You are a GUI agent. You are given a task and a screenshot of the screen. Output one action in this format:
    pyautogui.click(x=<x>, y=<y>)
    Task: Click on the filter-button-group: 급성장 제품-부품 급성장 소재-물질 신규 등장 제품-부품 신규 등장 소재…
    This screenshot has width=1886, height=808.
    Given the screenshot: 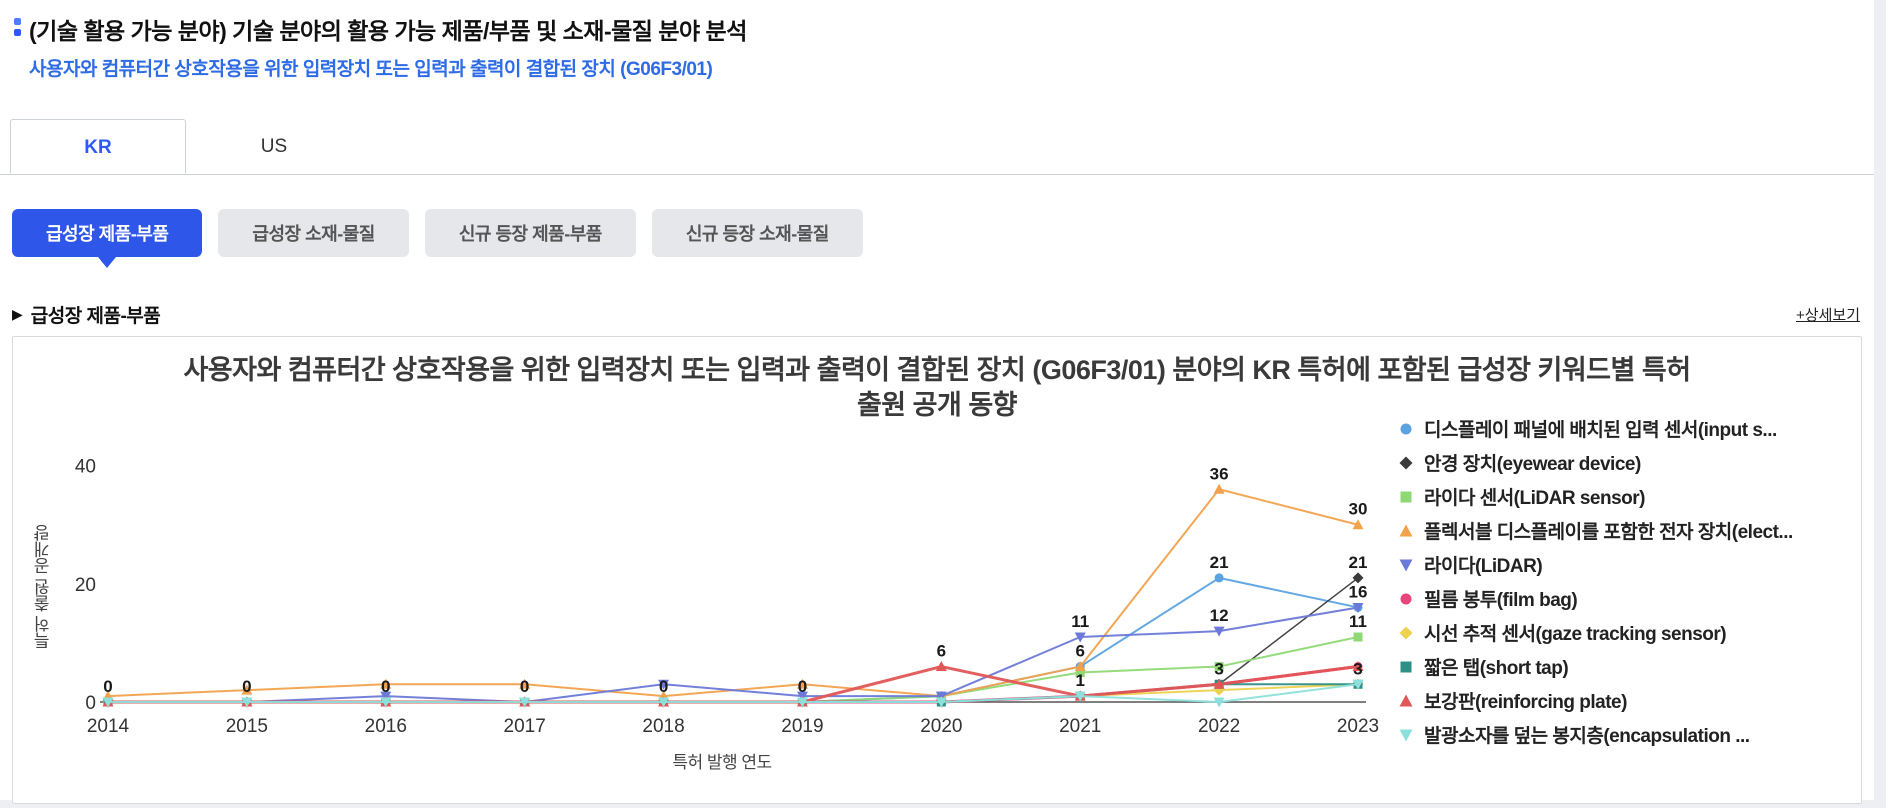 What is the action you would take?
    pyautogui.click(x=943, y=233)
    